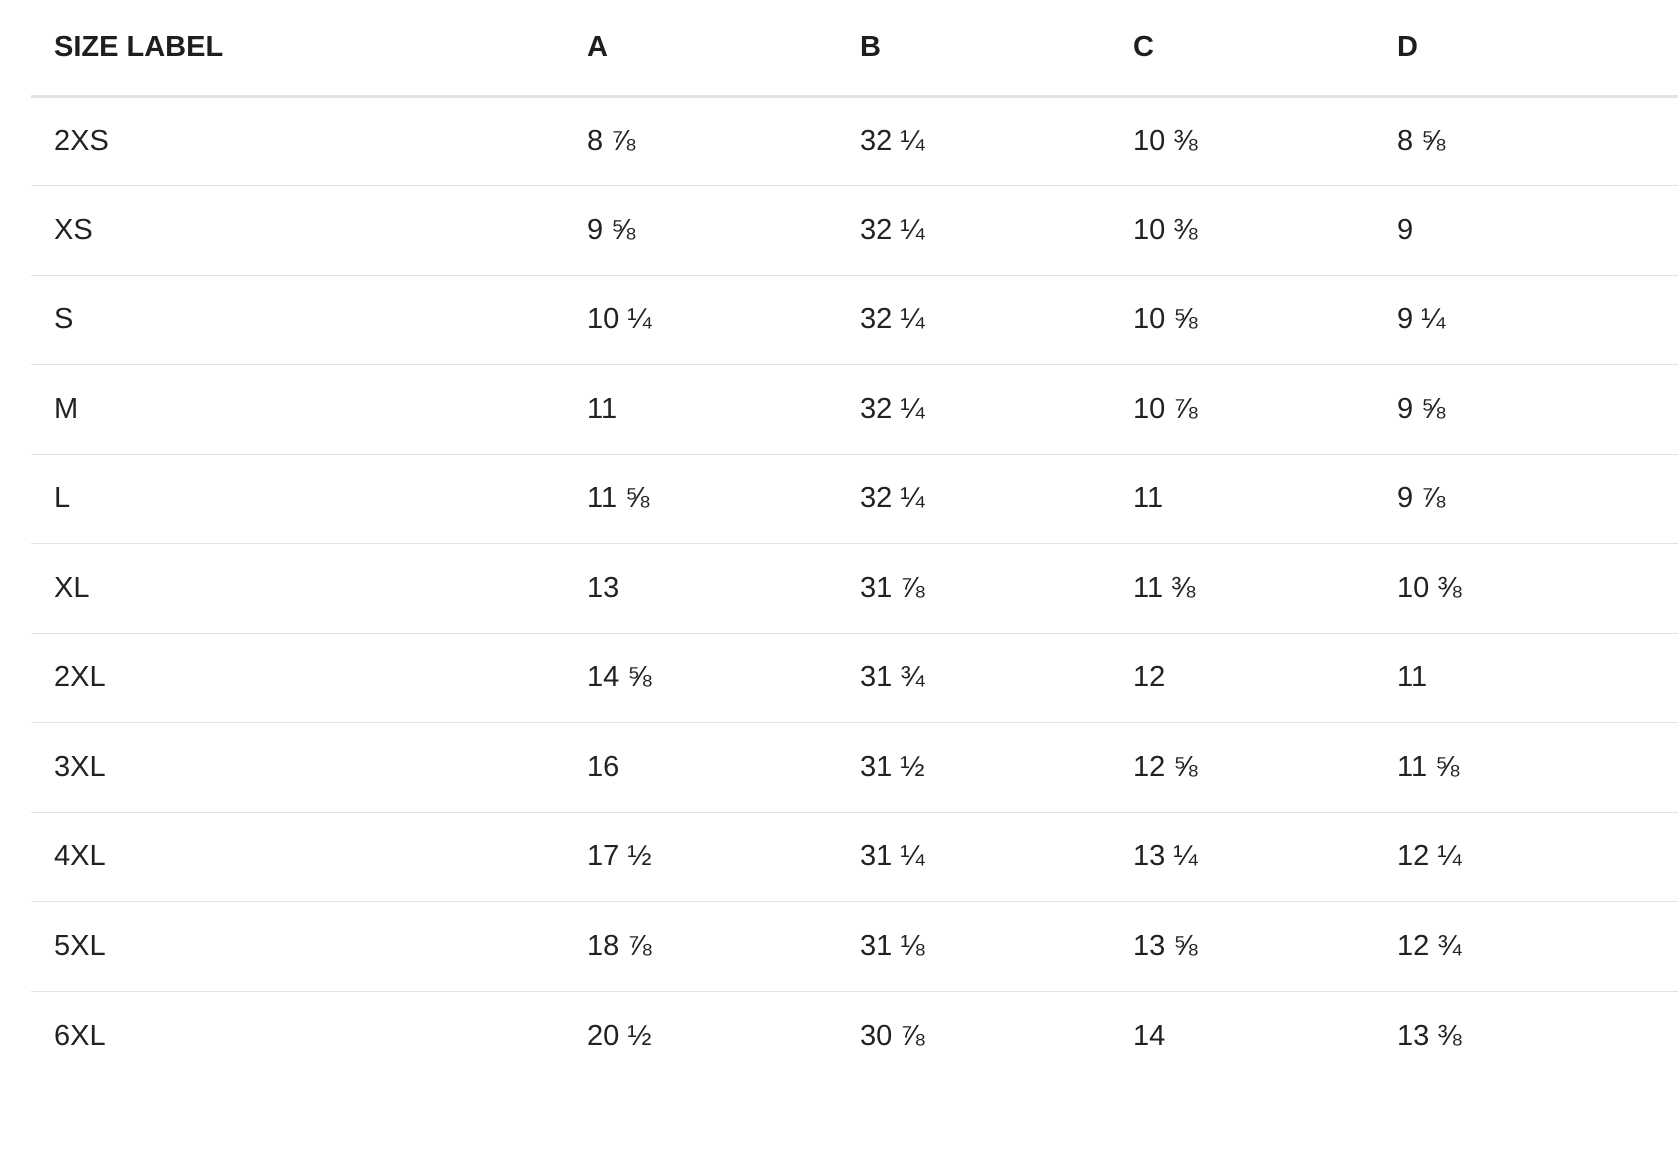 The image size is (1678, 1154). I want to click on cell-d: 11, so click(1526, 678).